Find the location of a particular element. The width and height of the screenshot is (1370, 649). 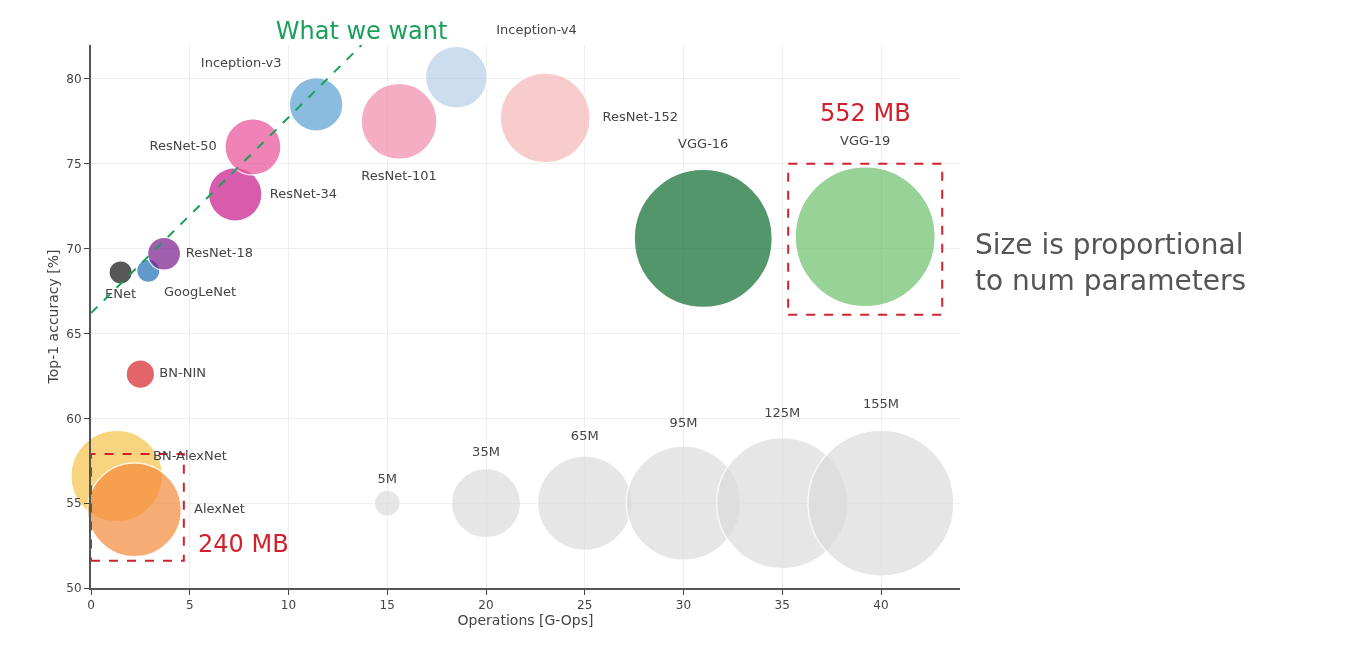

legend-label: 65M is located at coordinates (584, 435).